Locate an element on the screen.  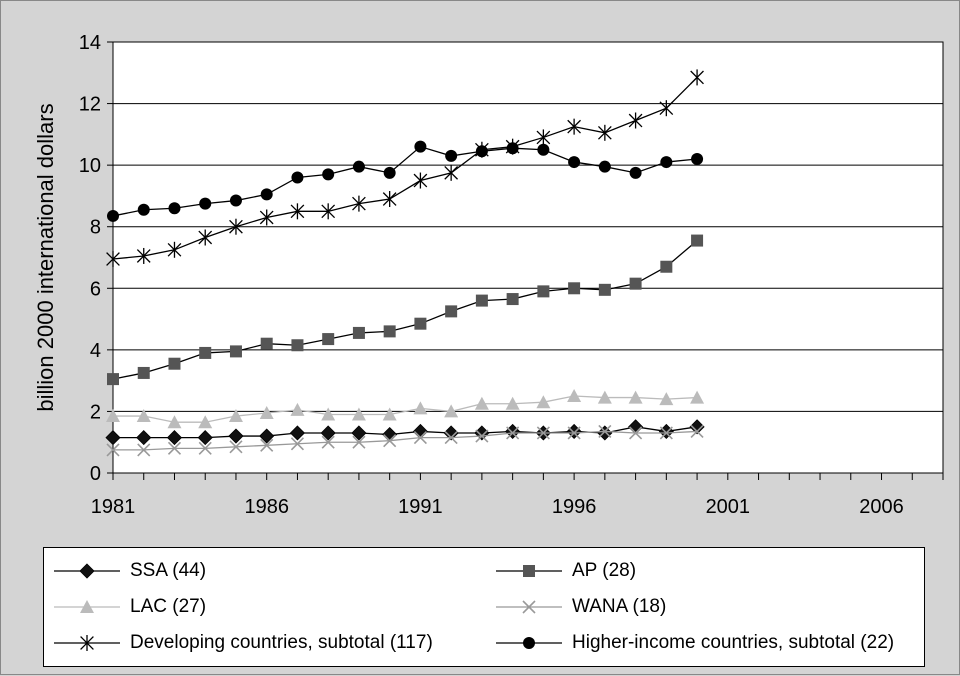
y-tick-label: 10 is located at coordinates (90, 166).